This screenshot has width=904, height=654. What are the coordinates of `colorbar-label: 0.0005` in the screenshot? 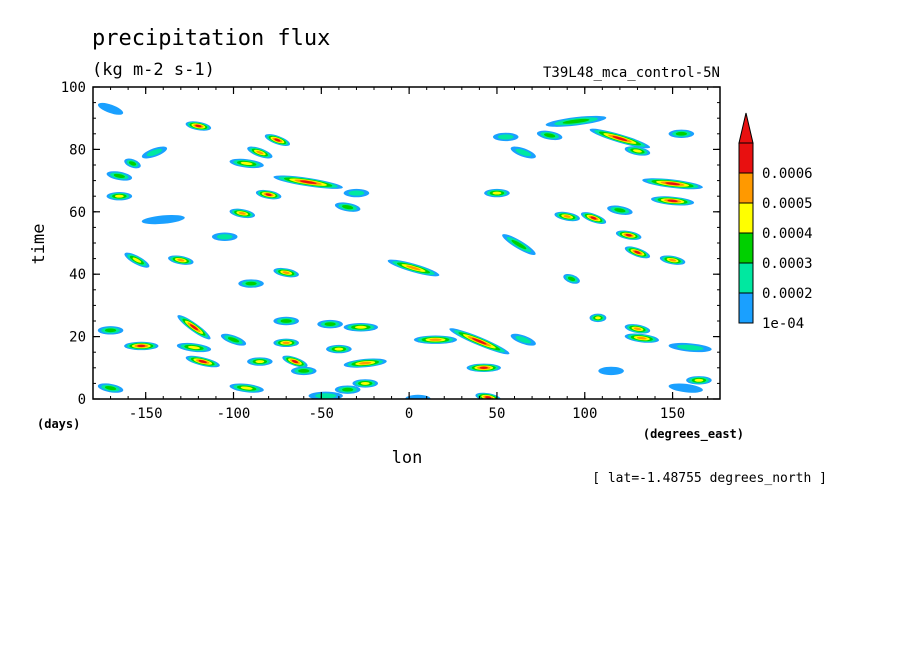 It's located at (787, 204).